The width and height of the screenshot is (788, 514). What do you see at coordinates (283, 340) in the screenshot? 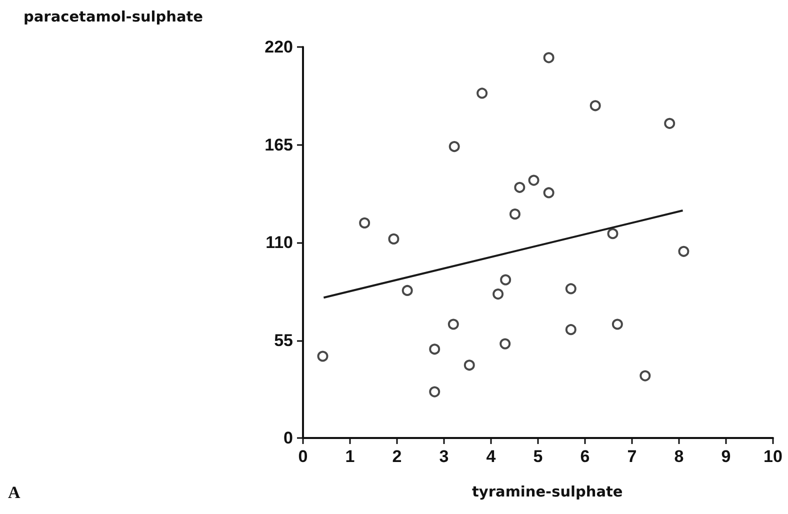
I see `y-tick-label: 55` at bounding box center [283, 340].